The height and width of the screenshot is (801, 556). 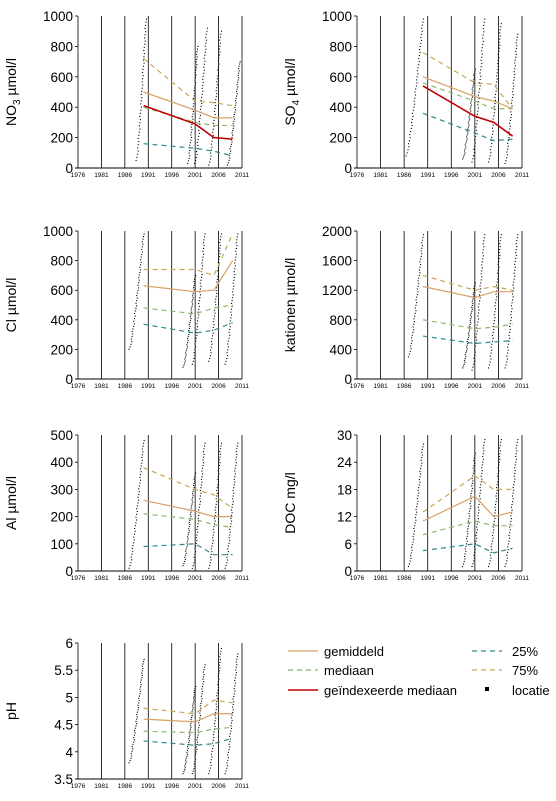 What do you see at coordinates (498, 386) in the screenshot?
I see `xtick-label-kationen-6: 2006` at bounding box center [498, 386].